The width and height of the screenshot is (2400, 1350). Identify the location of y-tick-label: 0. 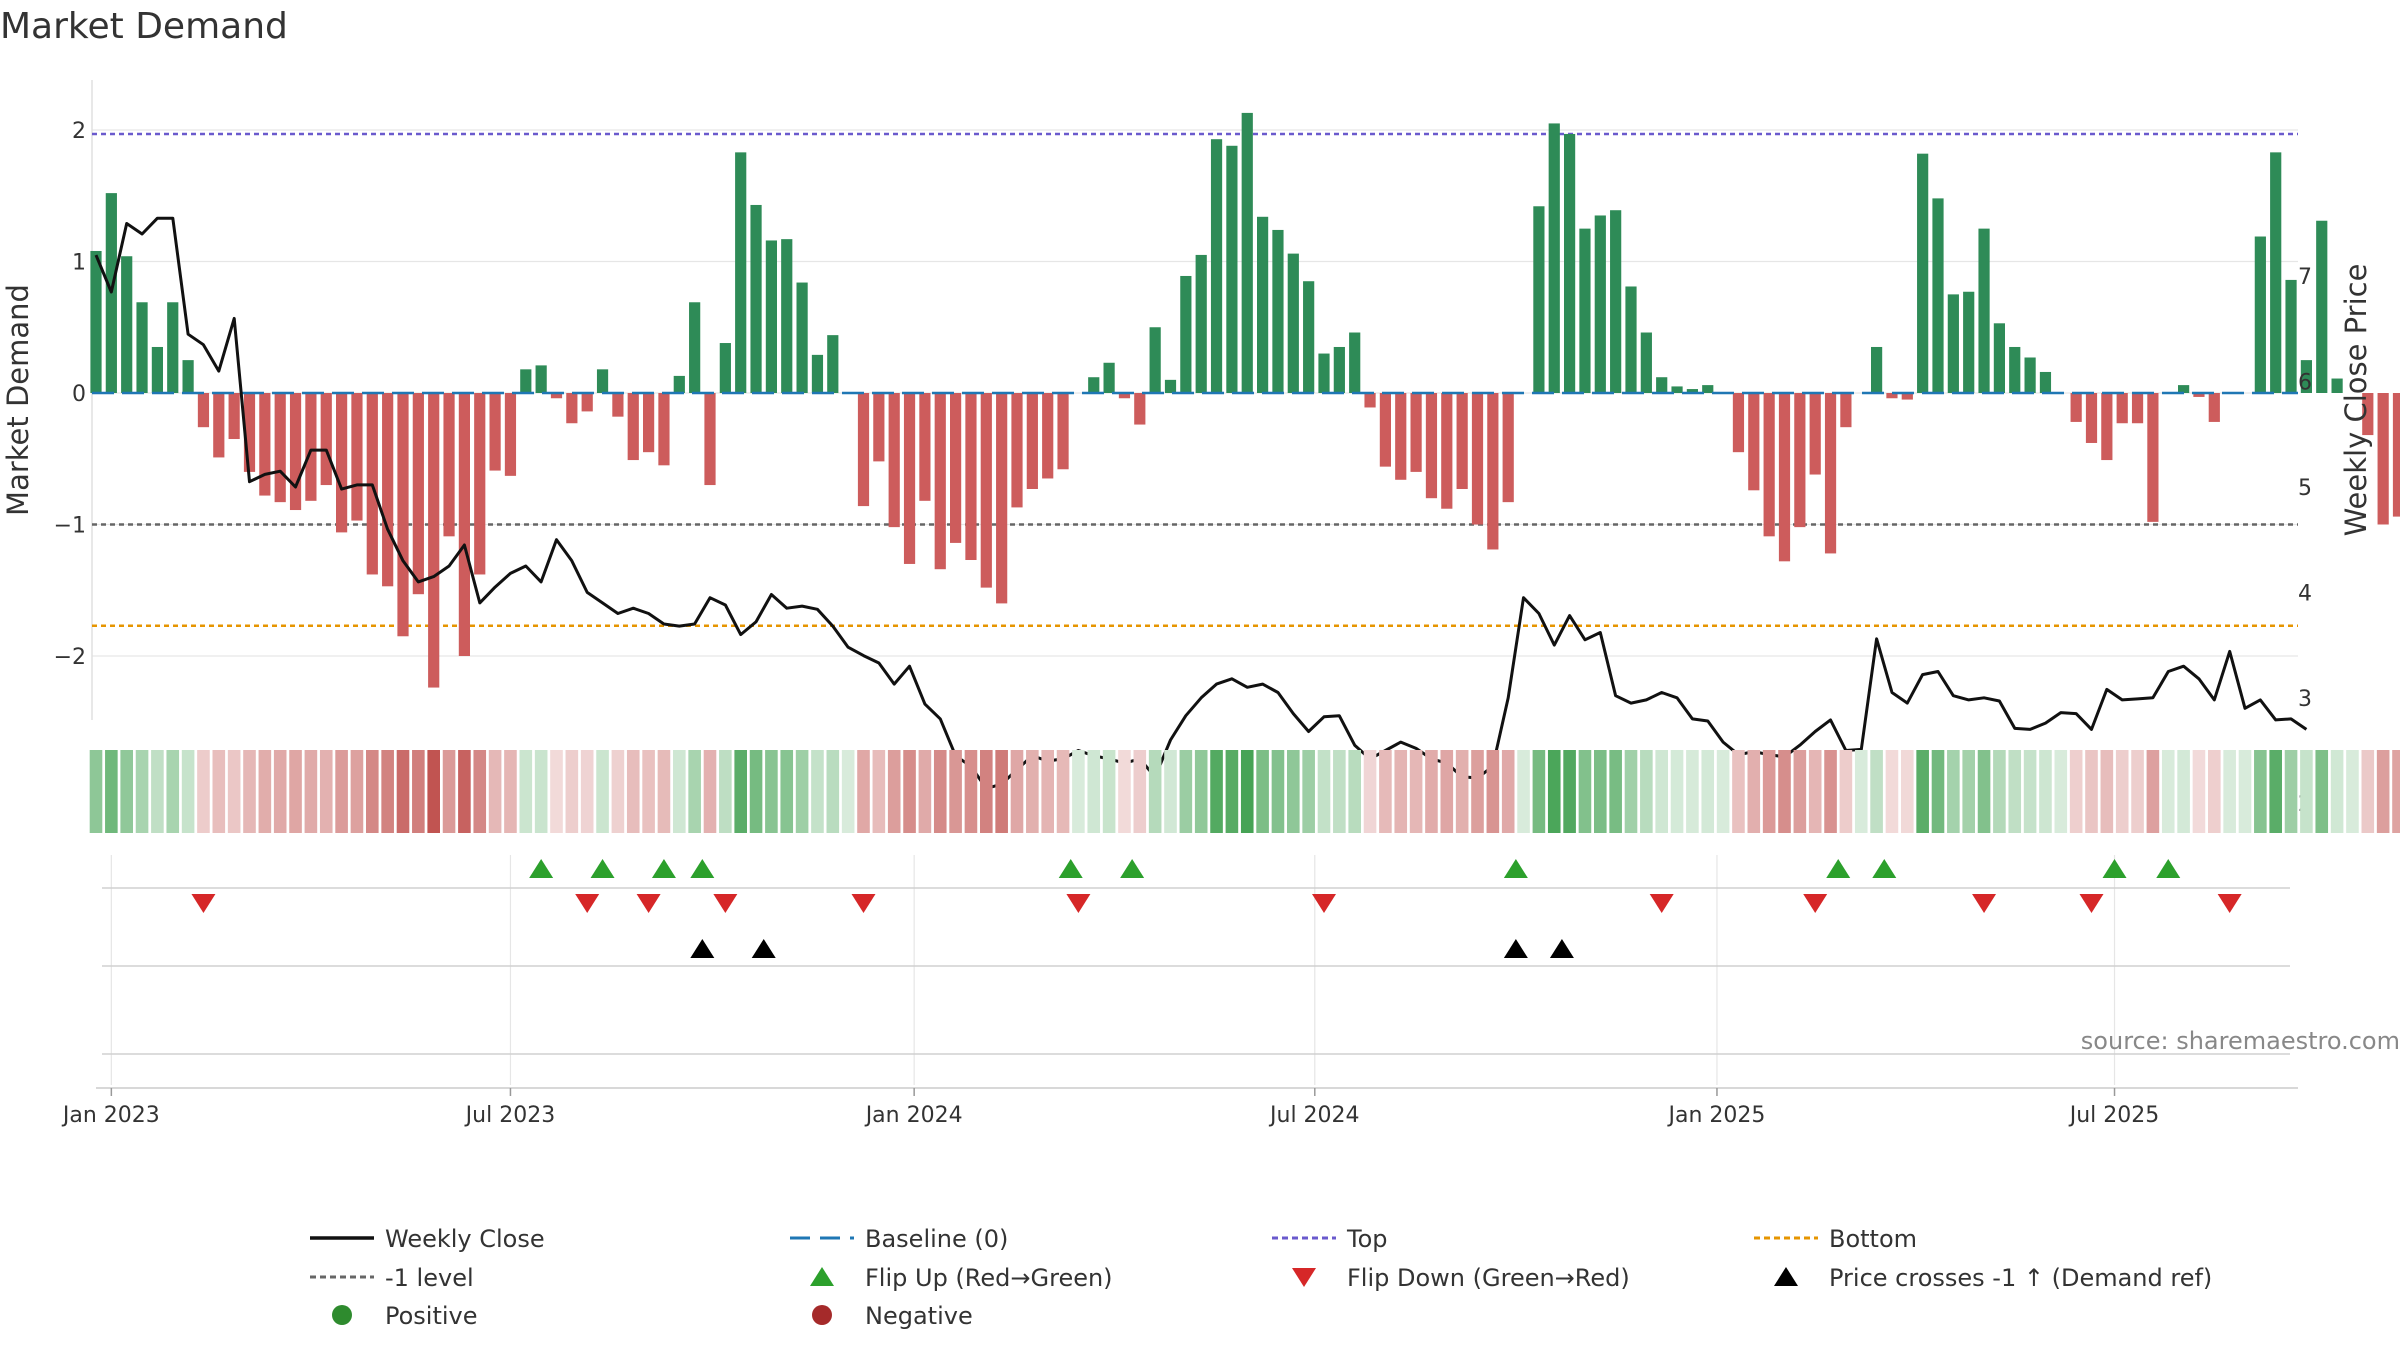
(79, 394).